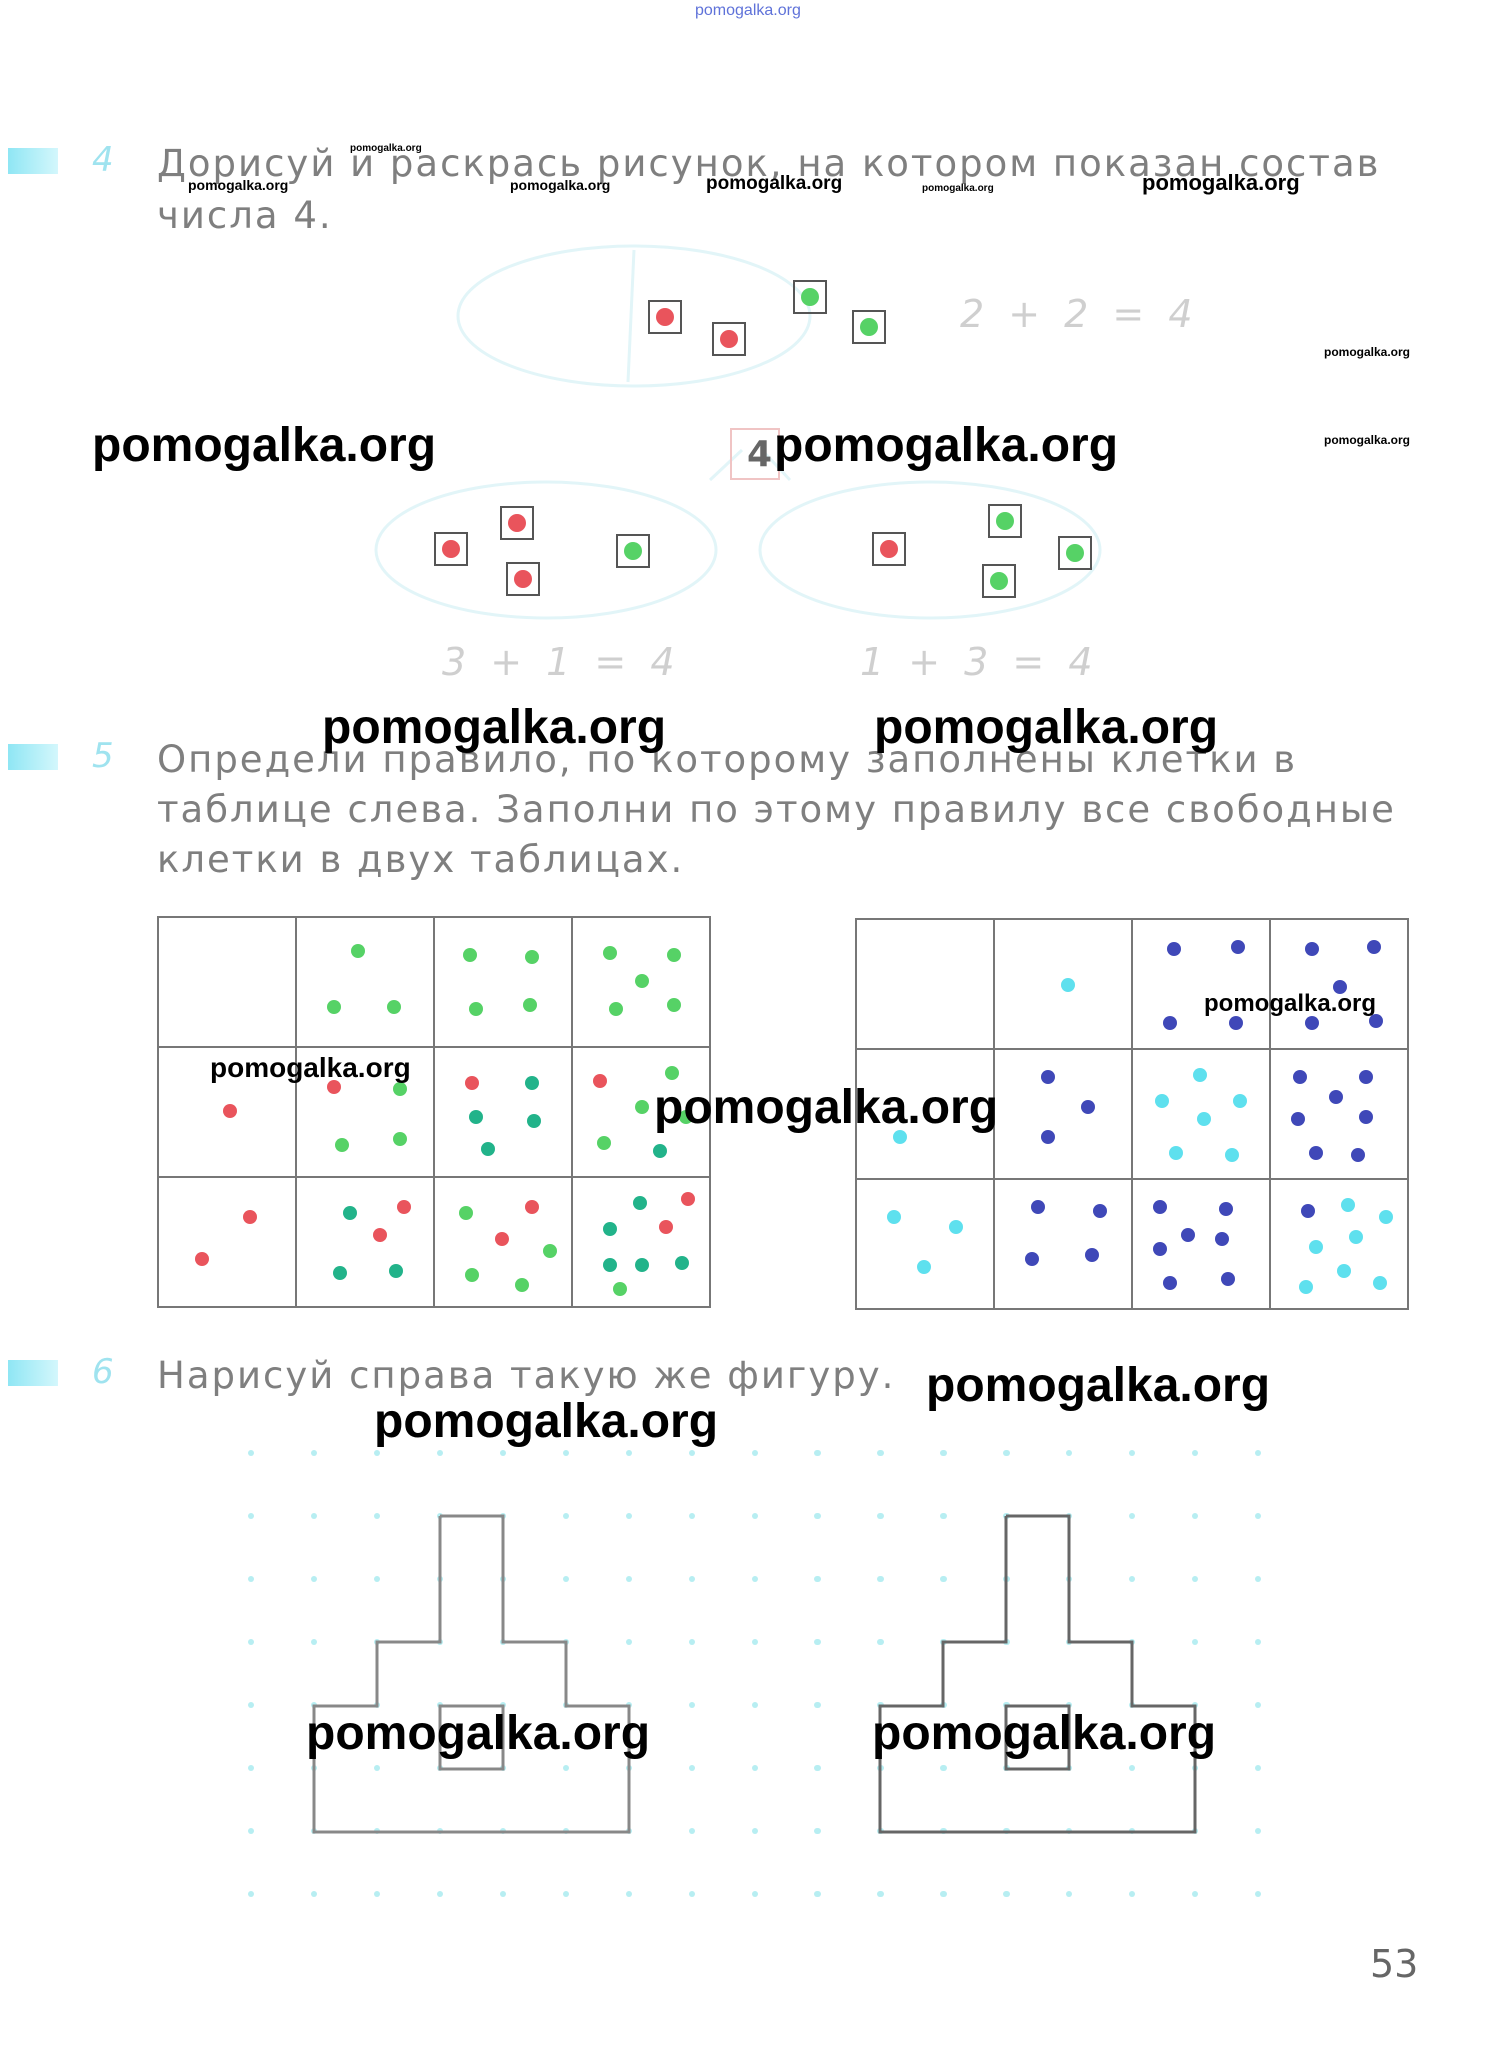 This screenshot has width=1512, height=2056. Describe the element at coordinates (1394, 1964) in the screenshot. I see `page-number: 53` at that location.